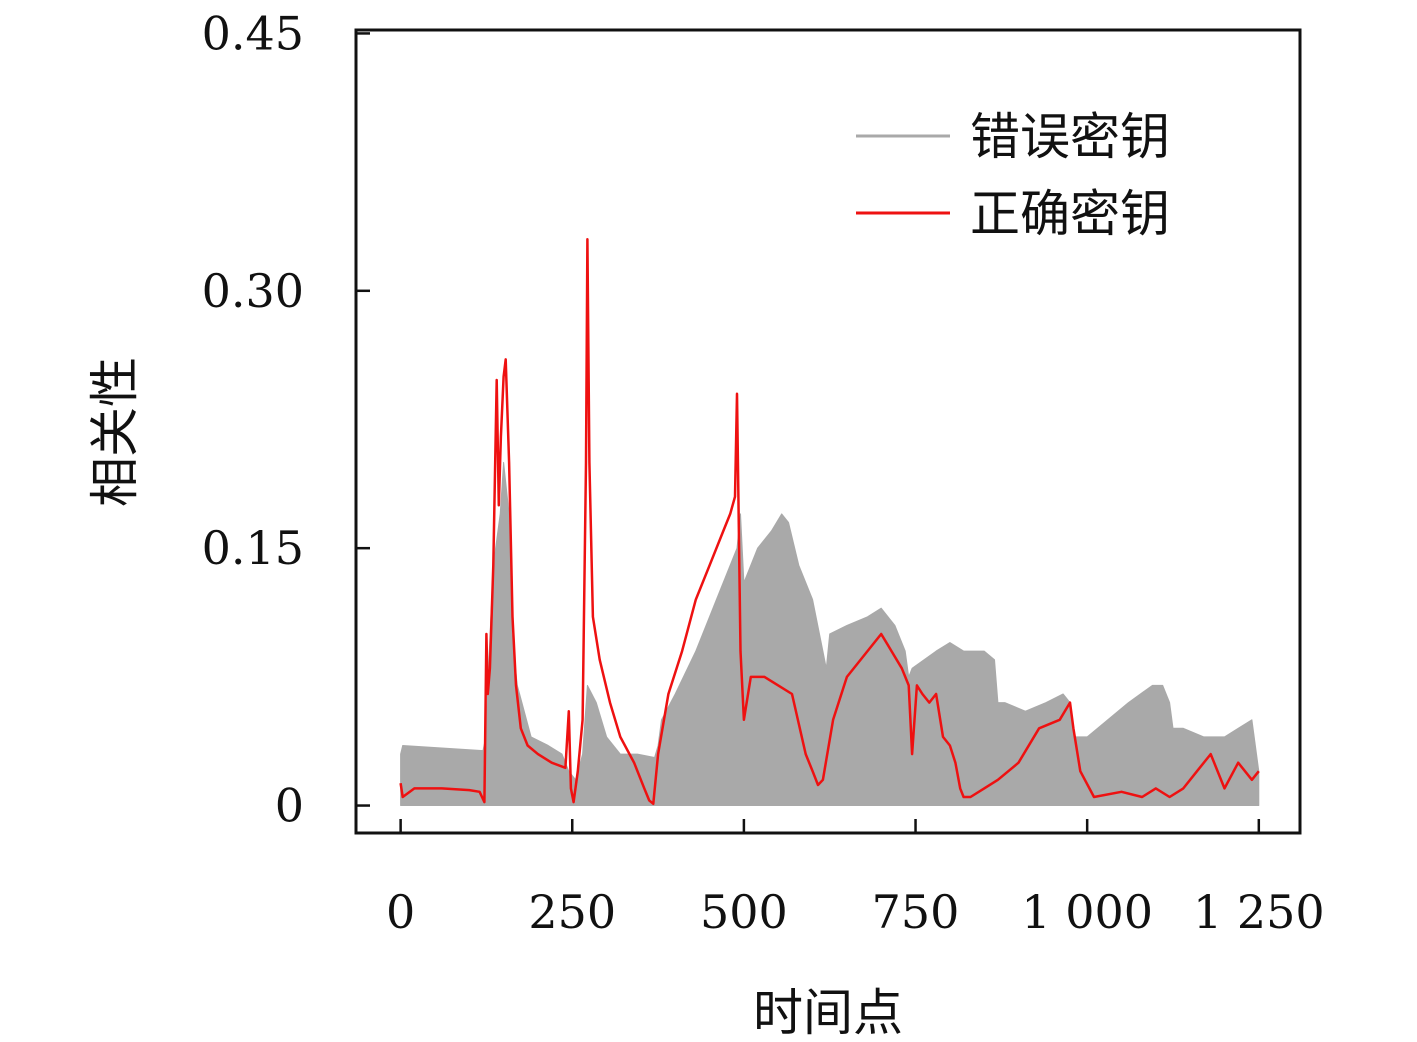 The image size is (1417, 1042). Describe the element at coordinates (253, 291) in the screenshot. I see `y-tick-label: 0.30` at that location.